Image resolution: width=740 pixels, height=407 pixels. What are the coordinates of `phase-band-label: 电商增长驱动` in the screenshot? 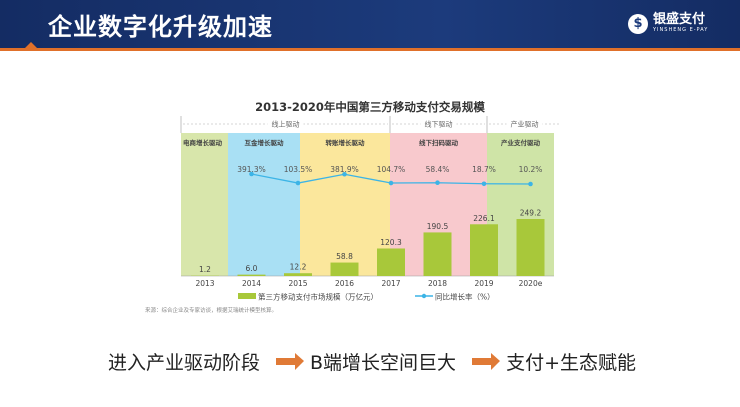 It's located at (203, 142).